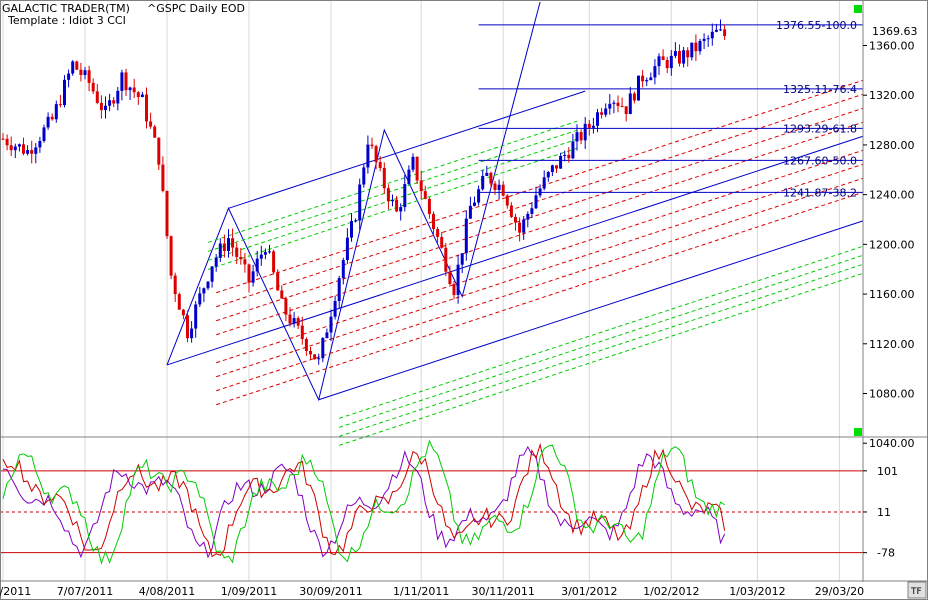  What do you see at coordinates (421, 591) in the screenshot?
I see `date-tick-label: 1/11/2011` at bounding box center [421, 591].